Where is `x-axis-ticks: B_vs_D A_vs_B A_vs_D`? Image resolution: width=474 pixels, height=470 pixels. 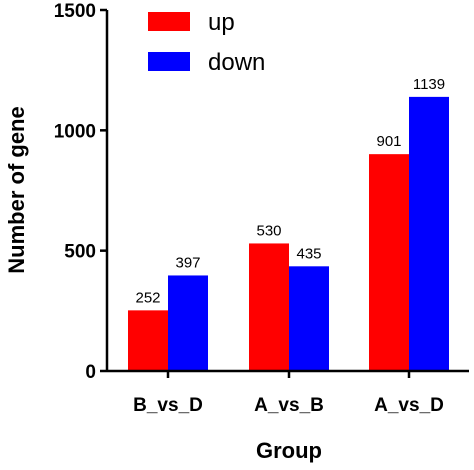
x-axis-ticks: B_vs_D A_vs_B A_vs_D is located at coordinates (288, 393).